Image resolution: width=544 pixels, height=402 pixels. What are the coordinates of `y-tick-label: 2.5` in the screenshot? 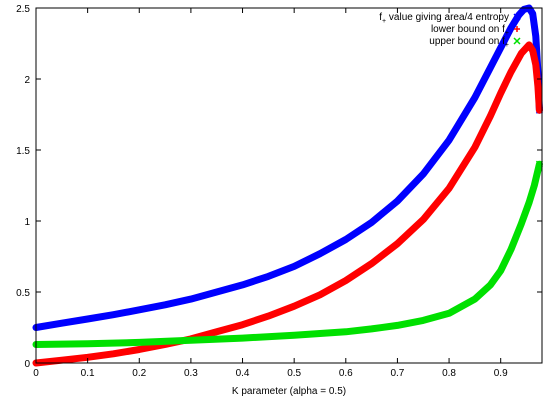 It's located at (23, 9).